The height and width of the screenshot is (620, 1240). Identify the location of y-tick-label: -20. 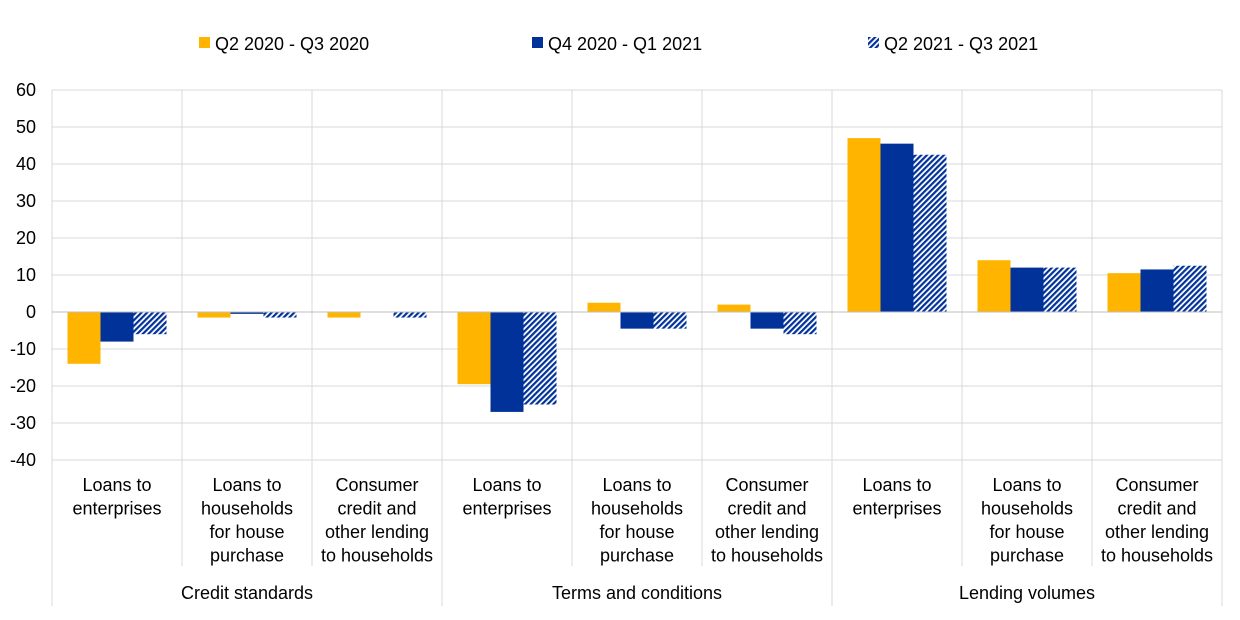
(23, 386).